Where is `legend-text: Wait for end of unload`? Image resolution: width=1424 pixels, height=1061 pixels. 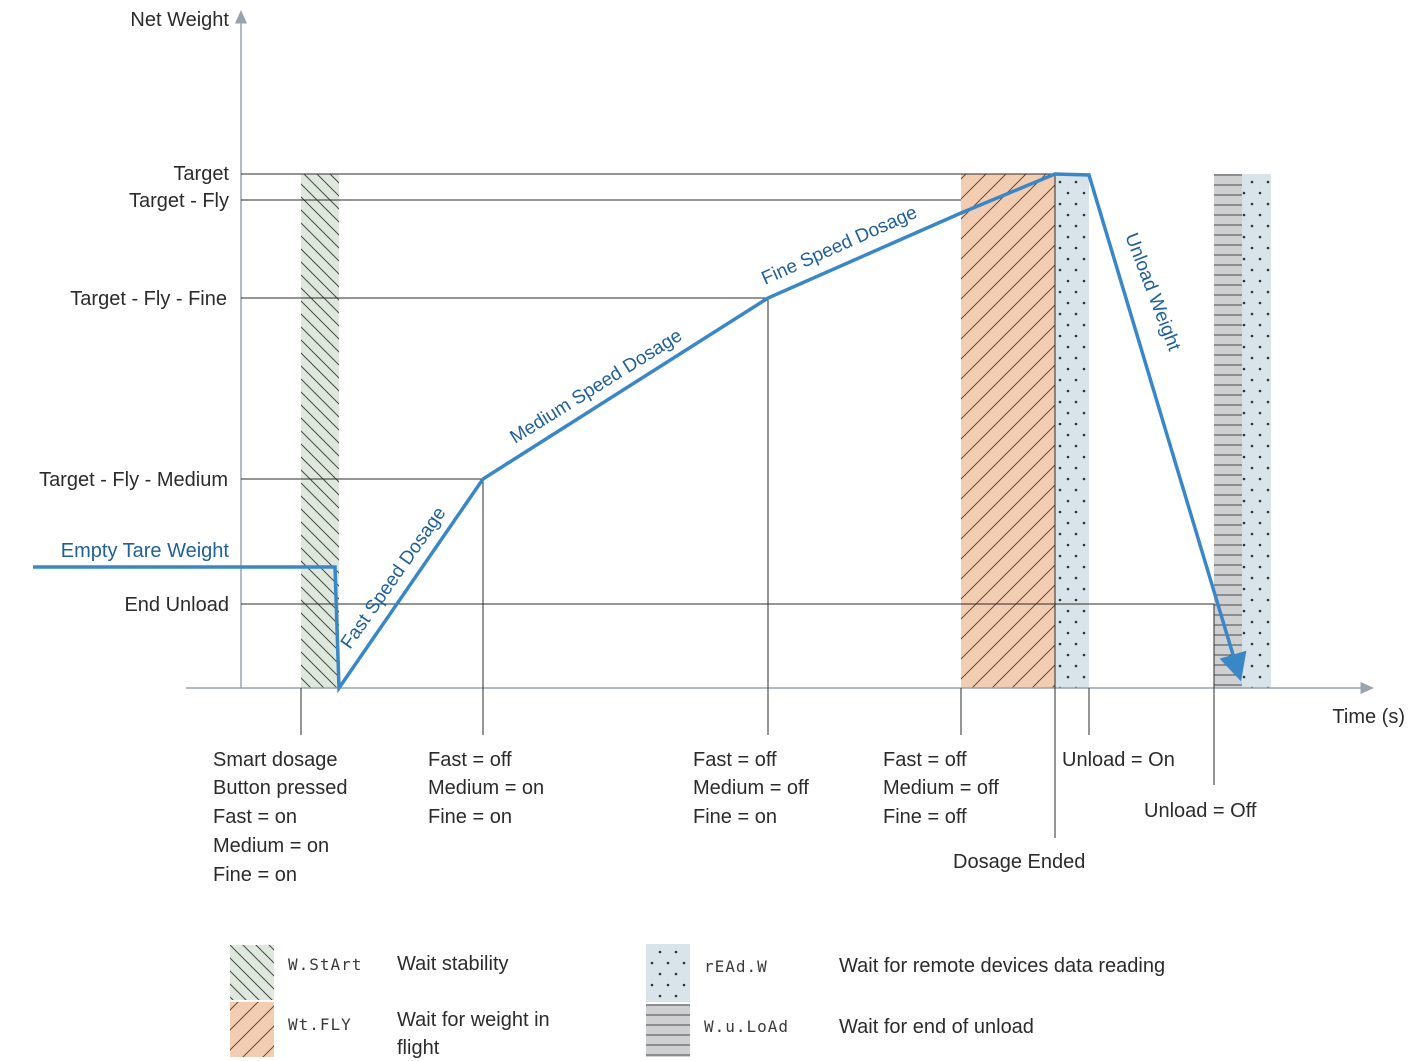 legend-text: Wait for end of unload is located at coordinates (936, 1027).